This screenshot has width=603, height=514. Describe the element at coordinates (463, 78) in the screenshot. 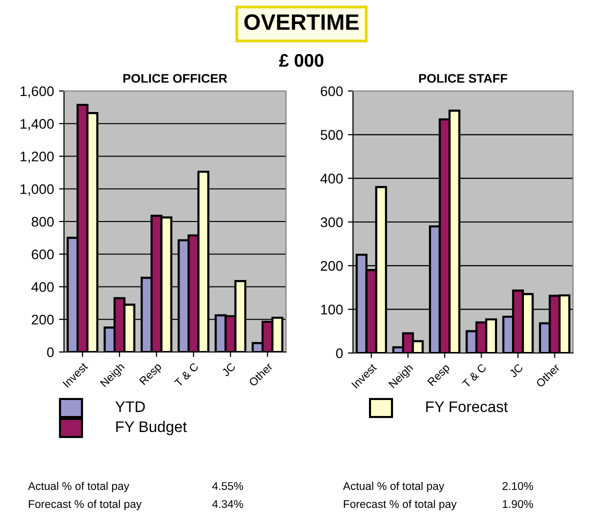

I see `chart-title: POLICE STAFF` at that location.